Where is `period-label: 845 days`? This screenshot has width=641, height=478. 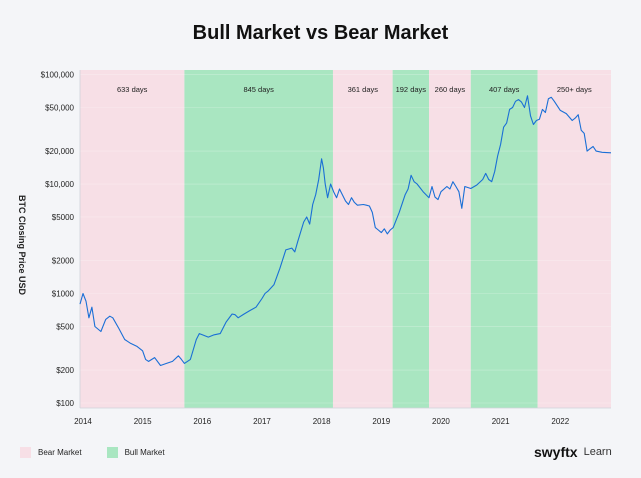 period-label: 845 days is located at coordinates (258, 89).